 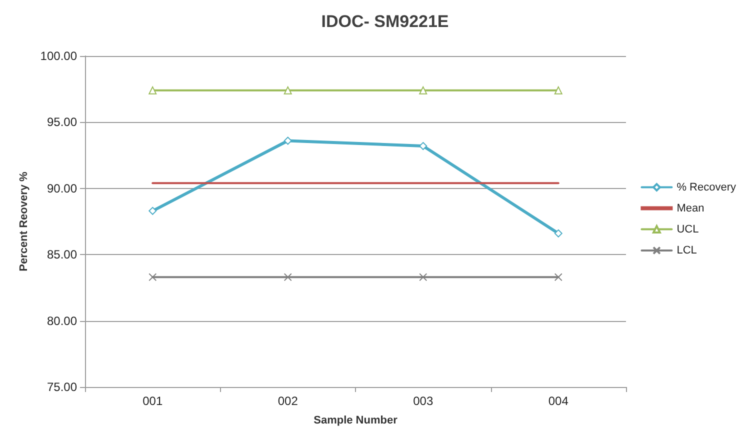 What do you see at coordinates (385, 21) in the screenshot?
I see `chart-title: IDOC- SM9221E` at bounding box center [385, 21].